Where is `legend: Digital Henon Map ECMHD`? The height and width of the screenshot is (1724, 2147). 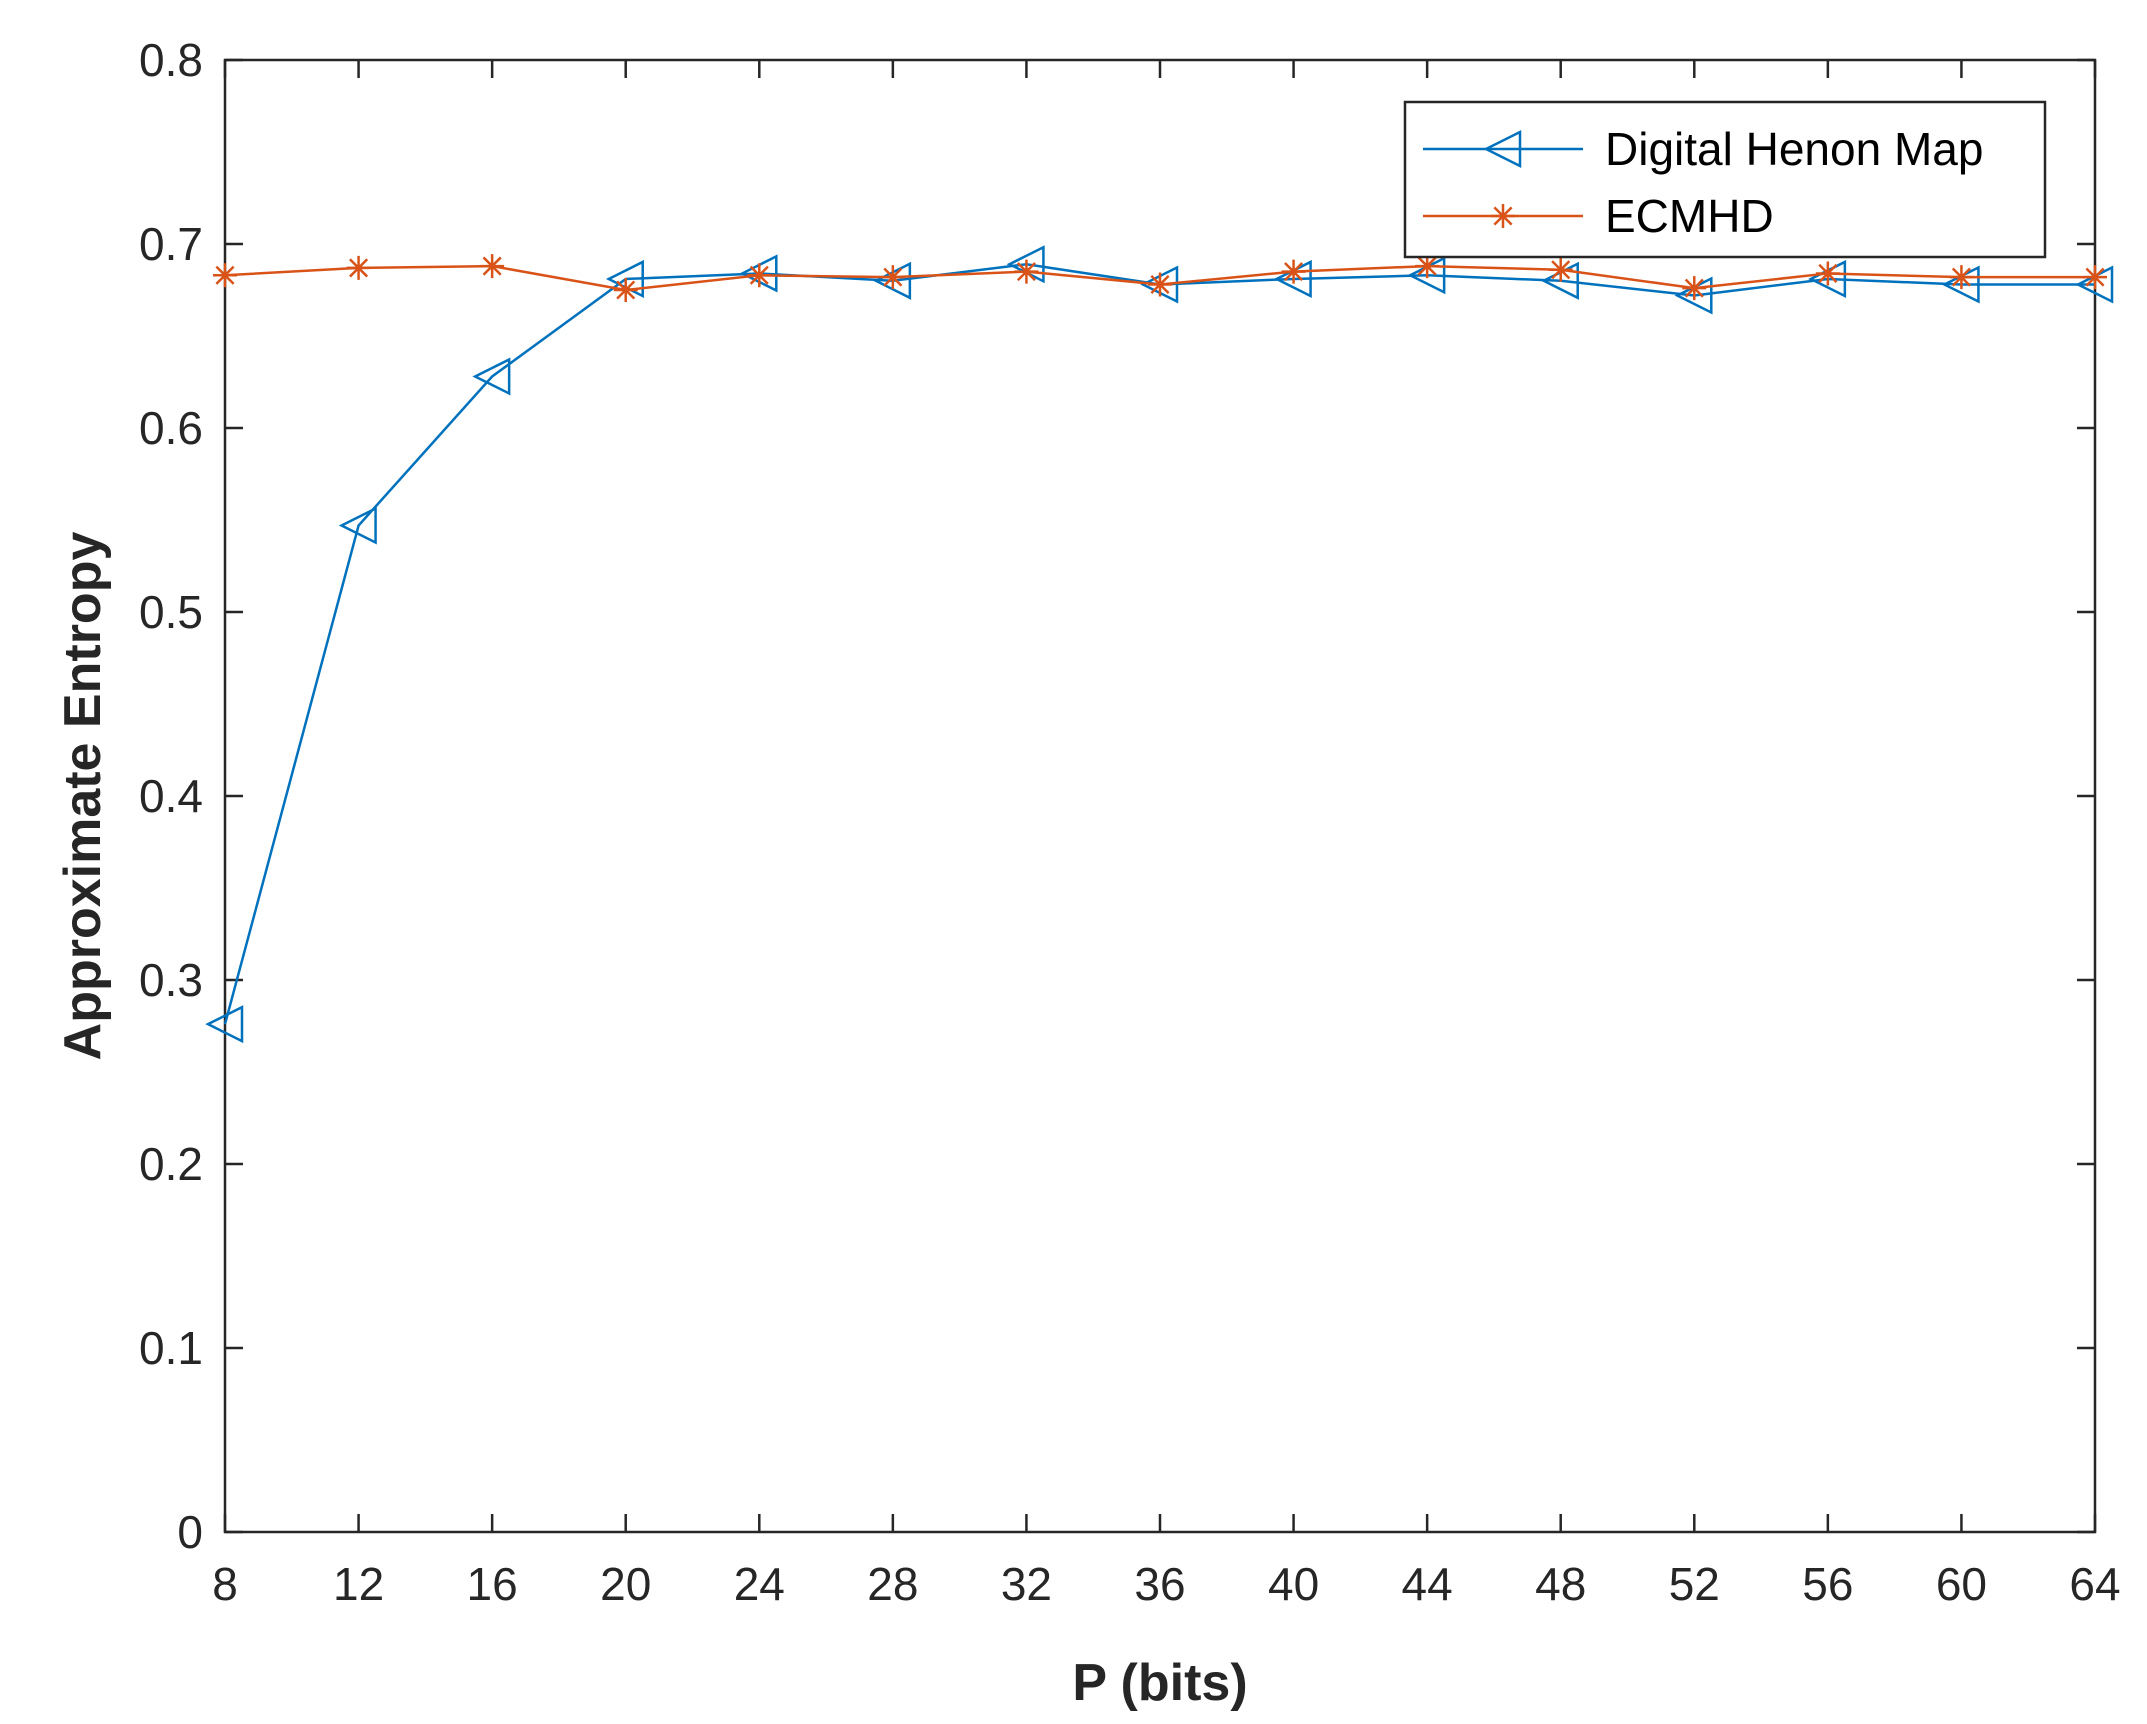 legend: Digital Henon Map ECMHD is located at coordinates (1725, 179).